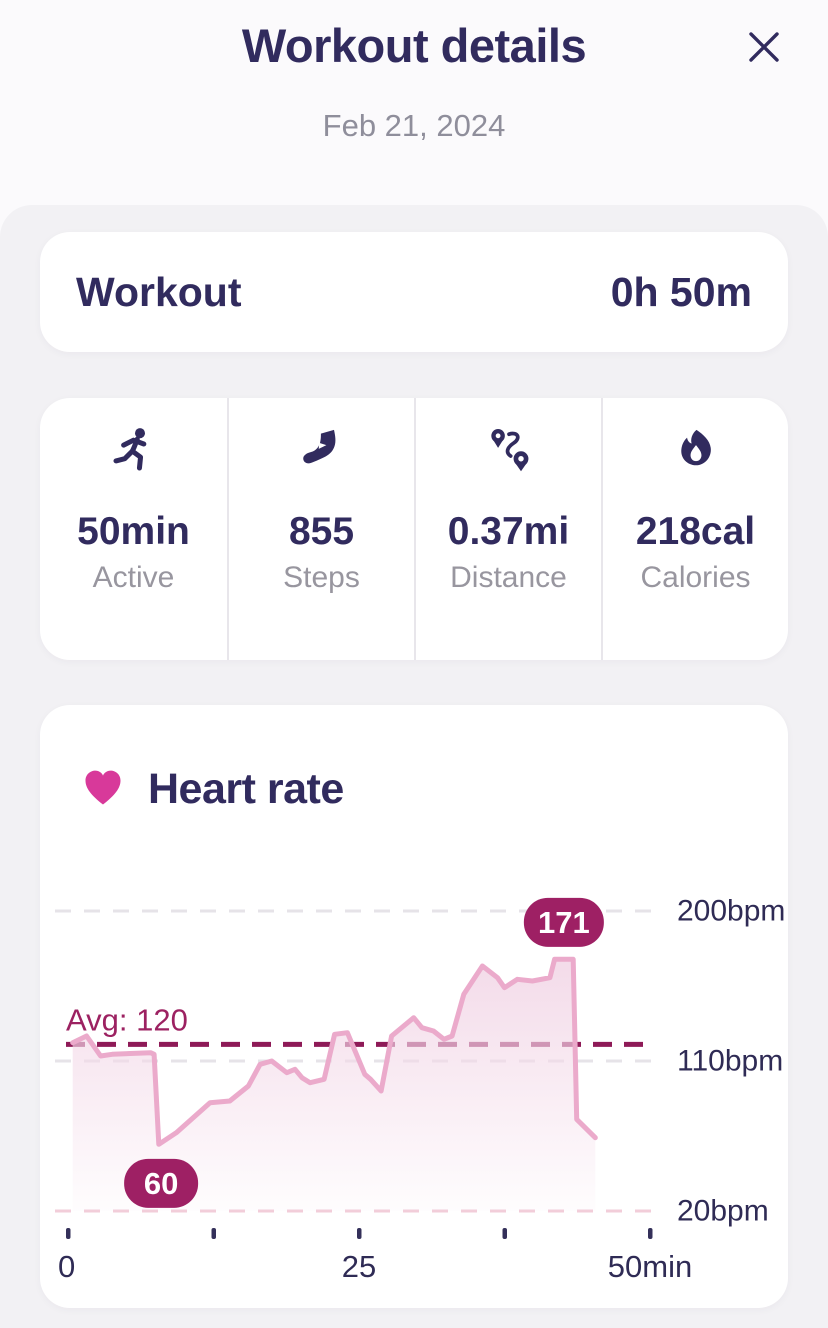 This screenshot has width=828, height=1328. What do you see at coordinates (359, 1266) in the screenshot?
I see `x-axis-label-25: 25` at bounding box center [359, 1266].